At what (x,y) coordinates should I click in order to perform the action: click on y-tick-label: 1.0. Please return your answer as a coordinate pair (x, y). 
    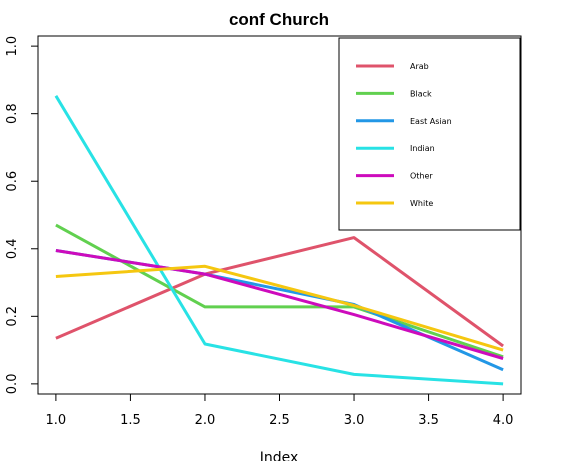
    Looking at the image, I should click on (12, 46).